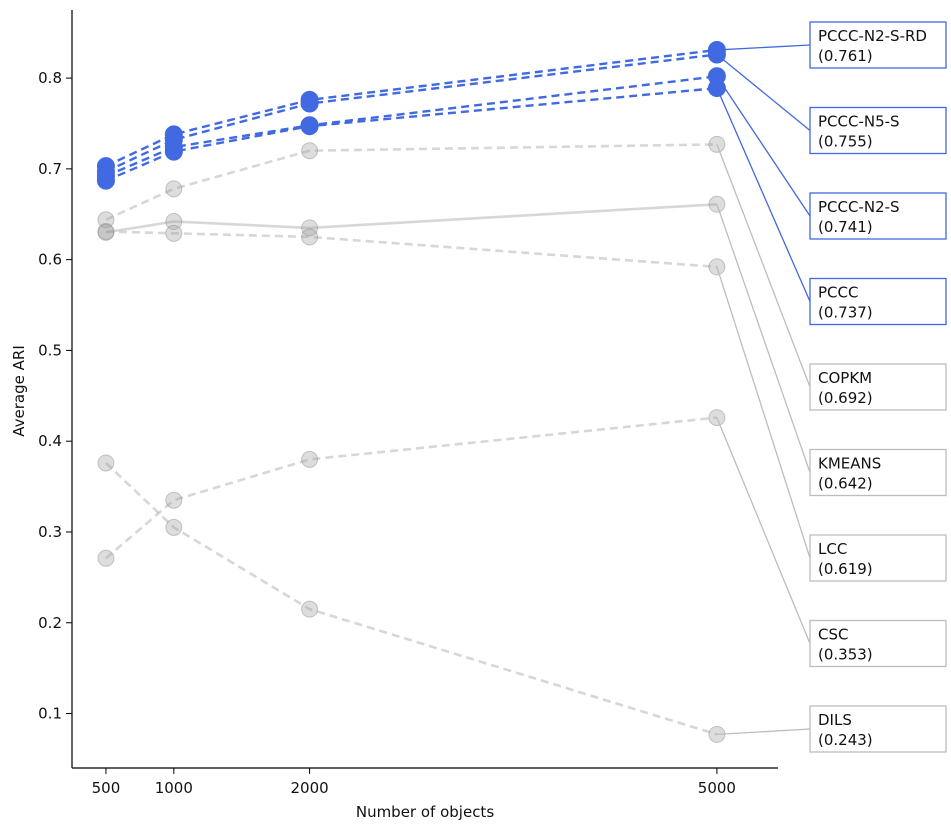  I want to click on legend-name: LCC, so click(832, 549).